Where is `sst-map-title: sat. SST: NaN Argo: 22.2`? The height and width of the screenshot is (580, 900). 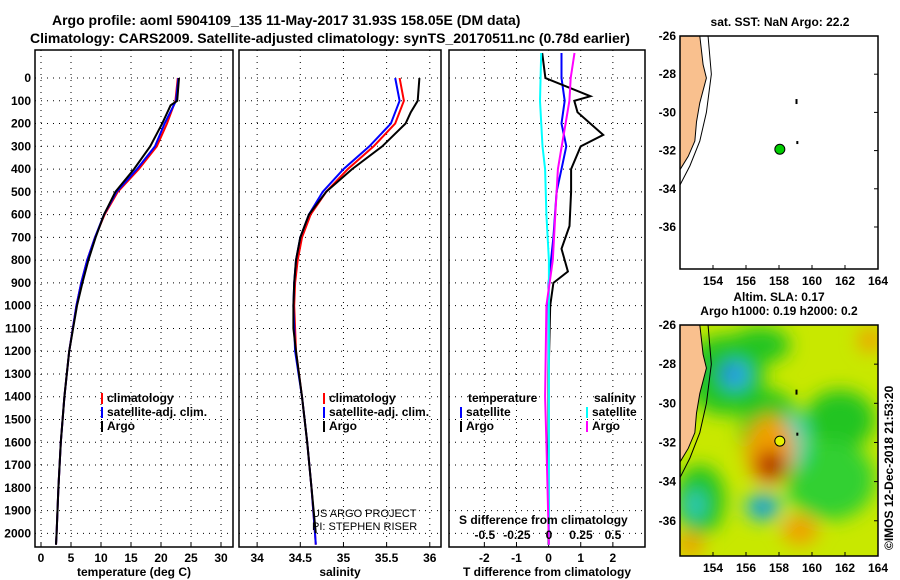 sst-map-title: sat. SST: NaN Argo: 22.2 is located at coordinates (780, 22).